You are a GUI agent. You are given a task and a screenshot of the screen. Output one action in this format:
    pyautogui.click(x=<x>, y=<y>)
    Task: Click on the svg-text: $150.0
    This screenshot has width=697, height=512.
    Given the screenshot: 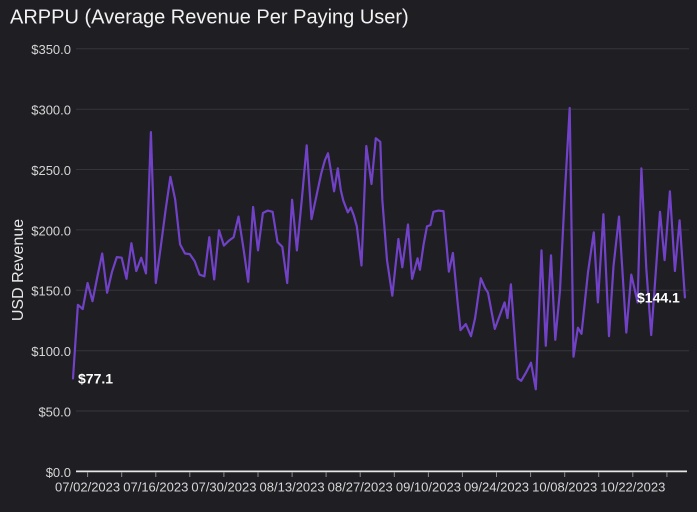 What is the action you would take?
    pyautogui.click(x=51, y=291)
    